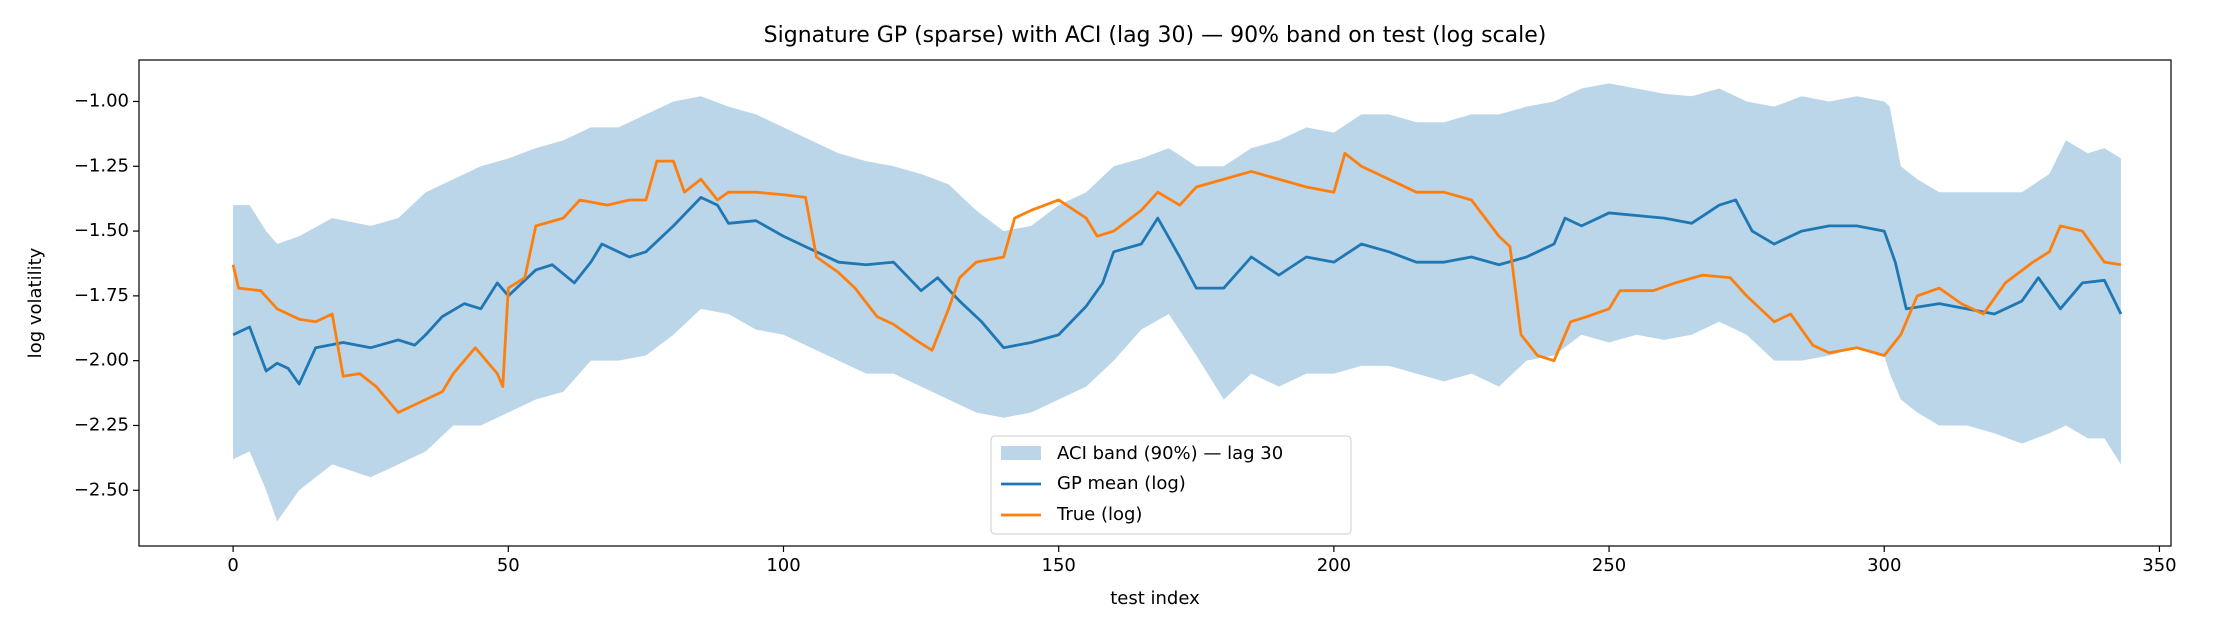 The image size is (2240, 640). What do you see at coordinates (1334, 565) in the screenshot?
I see `x-tick-label: 200` at bounding box center [1334, 565].